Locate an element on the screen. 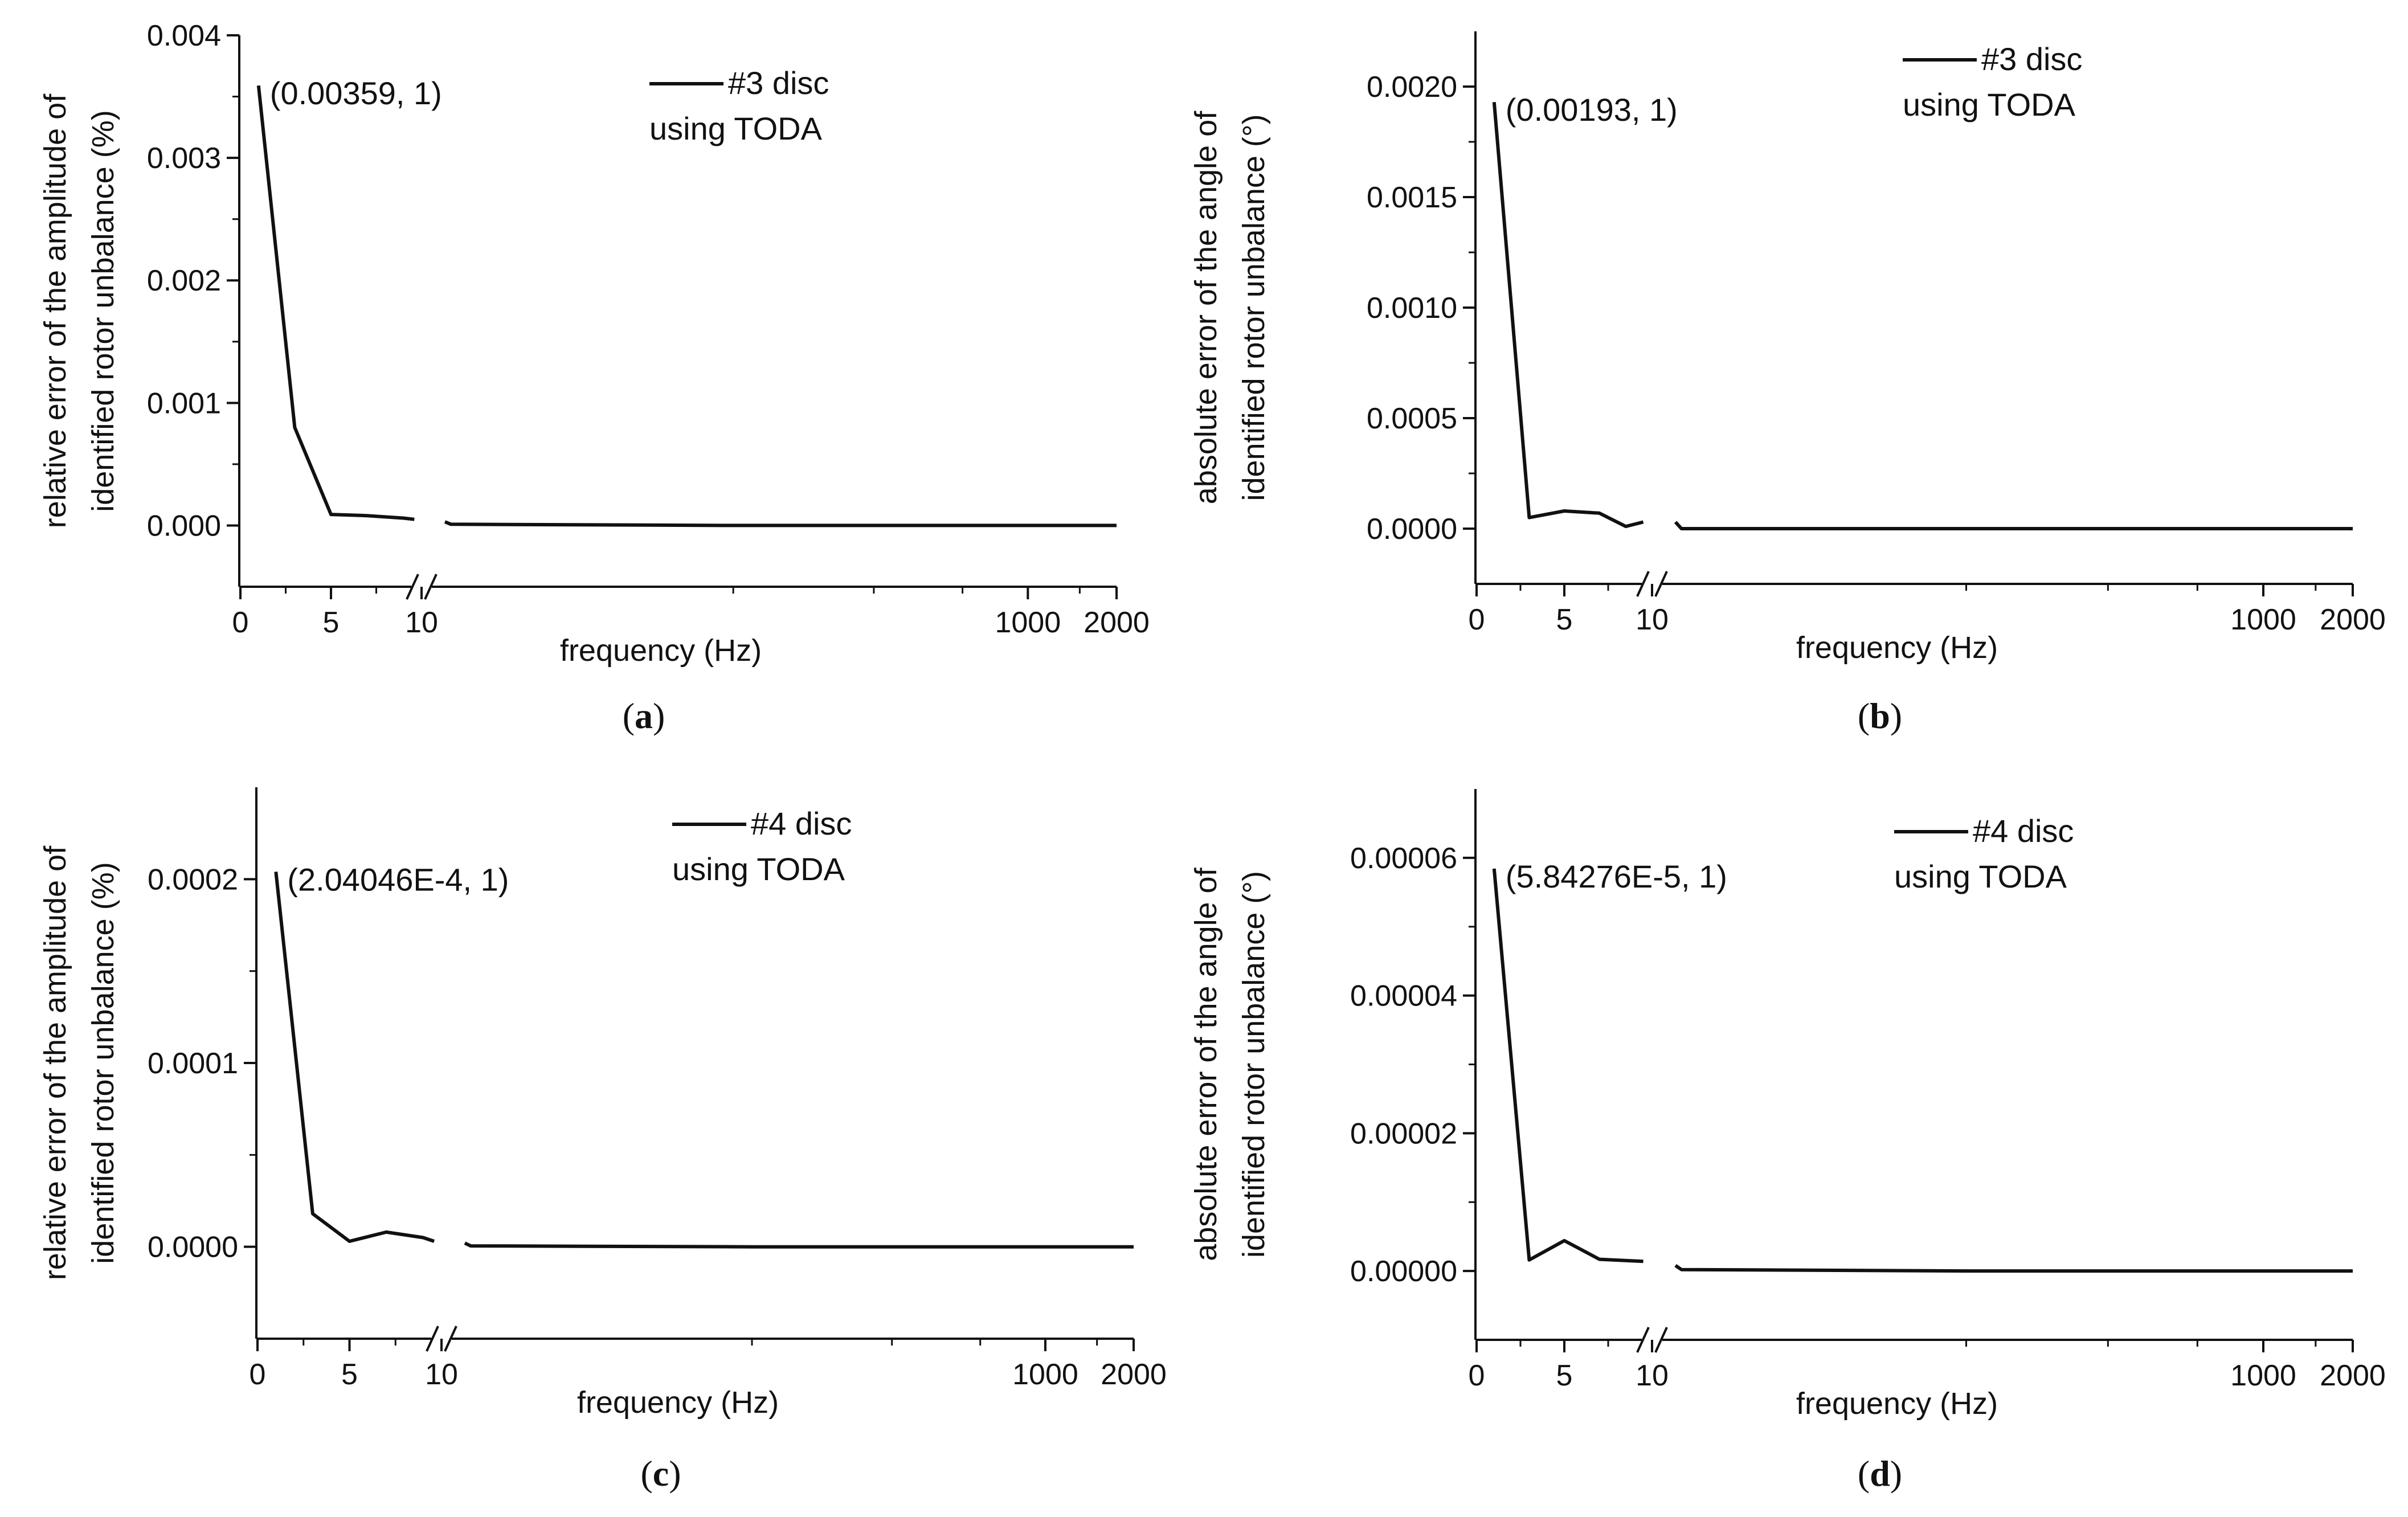 This screenshot has width=2408, height=1517. y-tick-label: 0.002 is located at coordinates (184, 280).